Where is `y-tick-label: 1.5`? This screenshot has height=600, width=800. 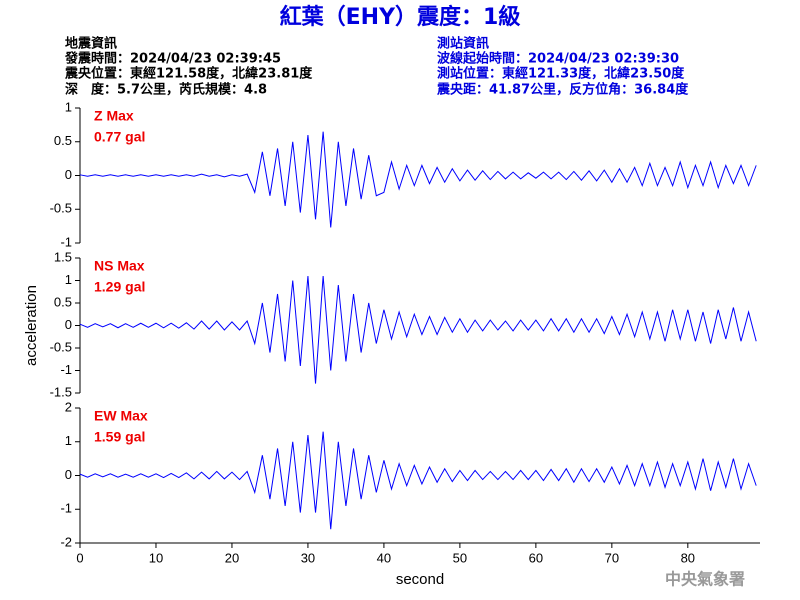
y-tick-label: 1.5 is located at coordinates (63, 256).